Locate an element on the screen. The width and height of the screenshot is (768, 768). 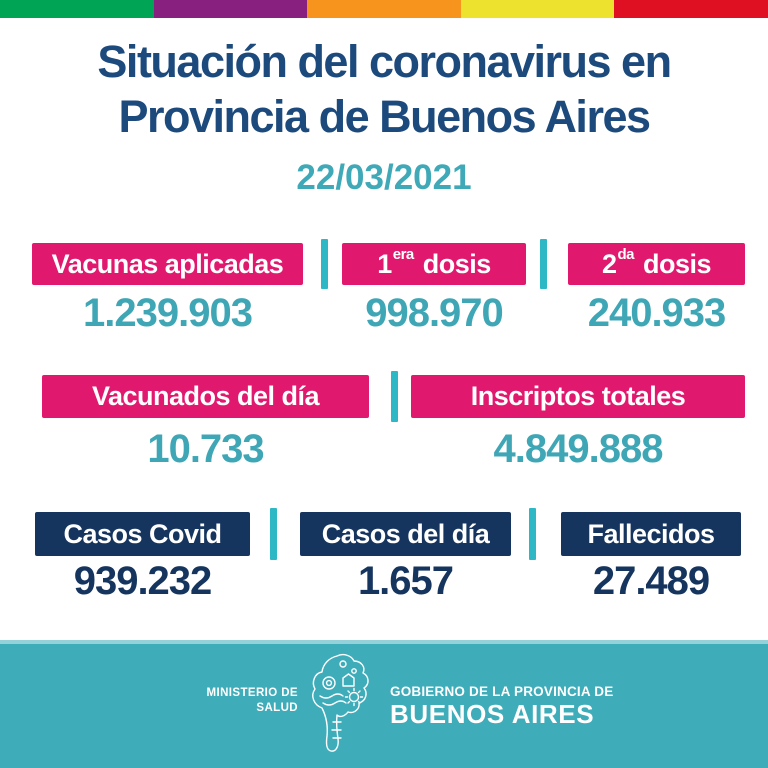
divider-row3-b is located at coordinates (532, 534).